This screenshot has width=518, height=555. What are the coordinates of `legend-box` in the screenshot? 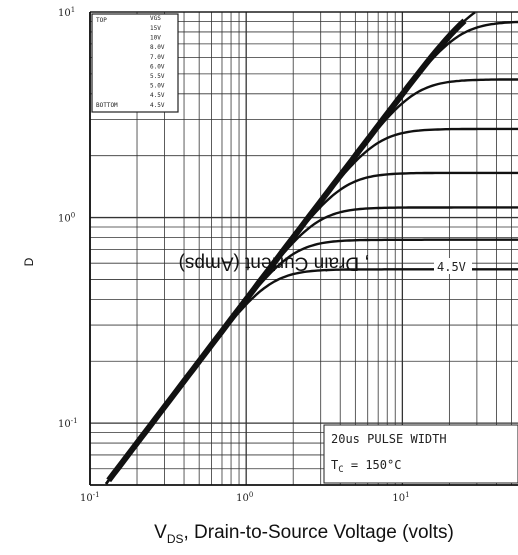 It's located at (135, 63).